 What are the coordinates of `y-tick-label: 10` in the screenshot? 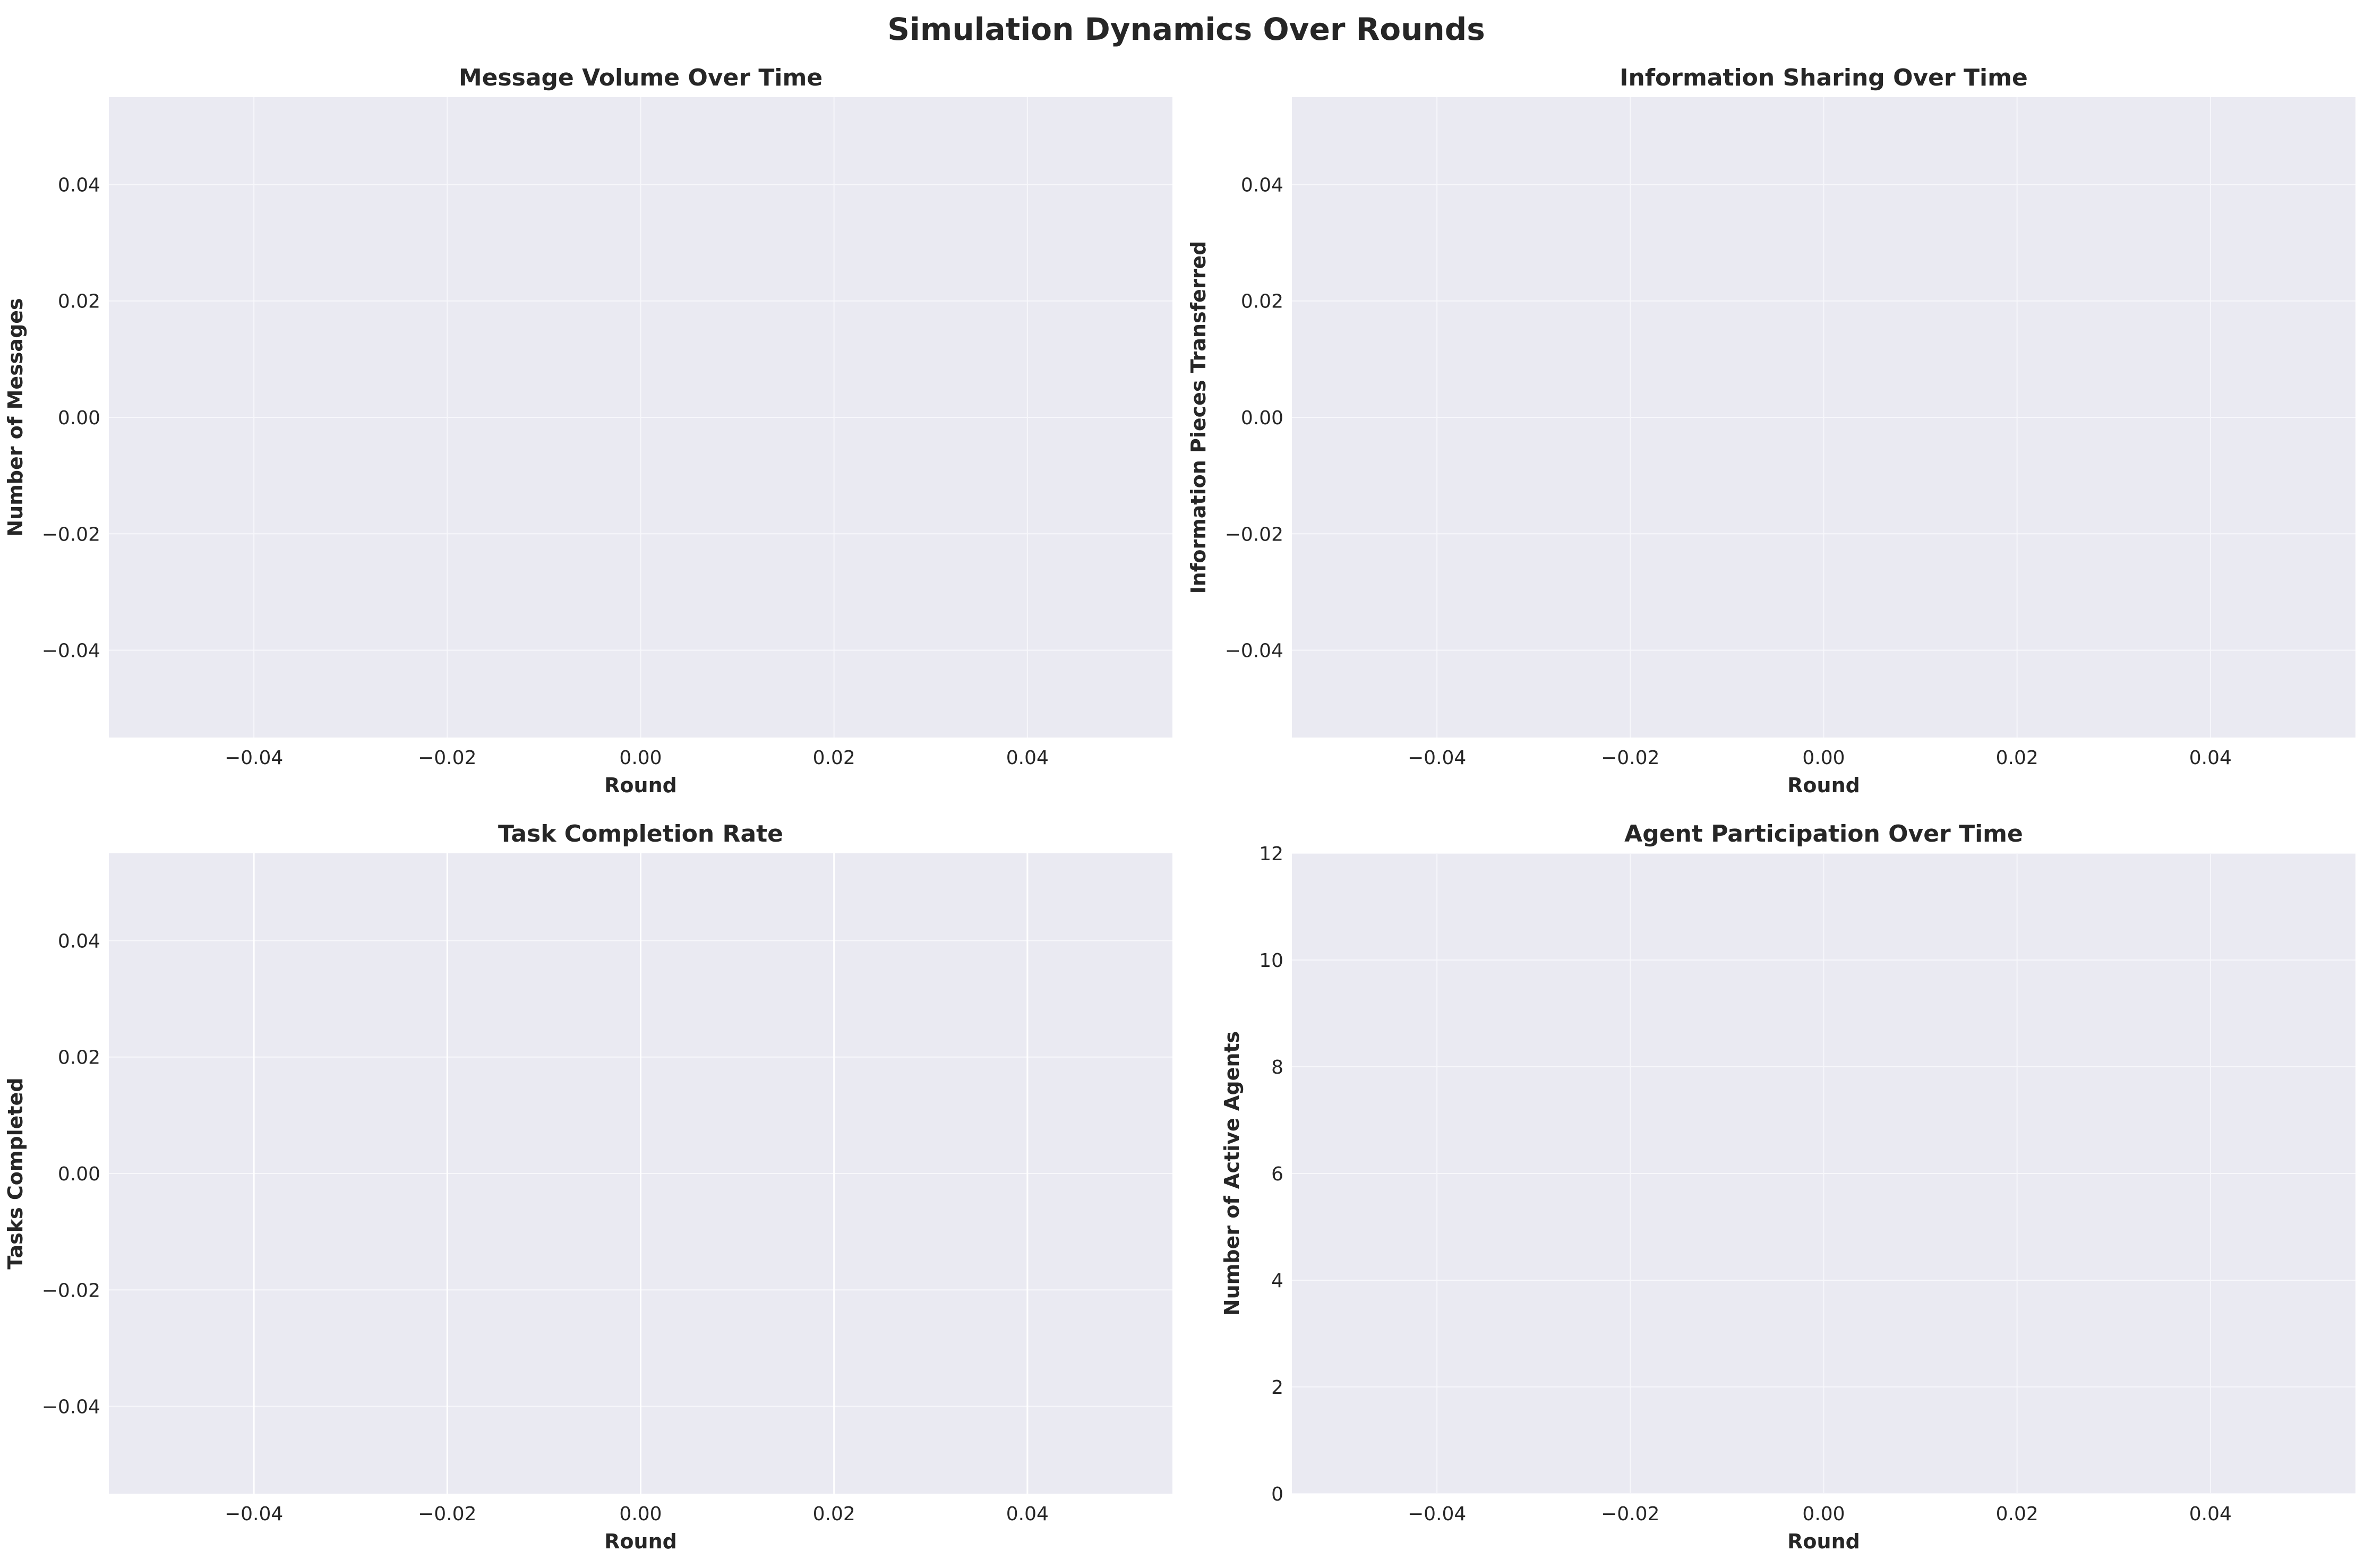 It's located at (1271, 961).